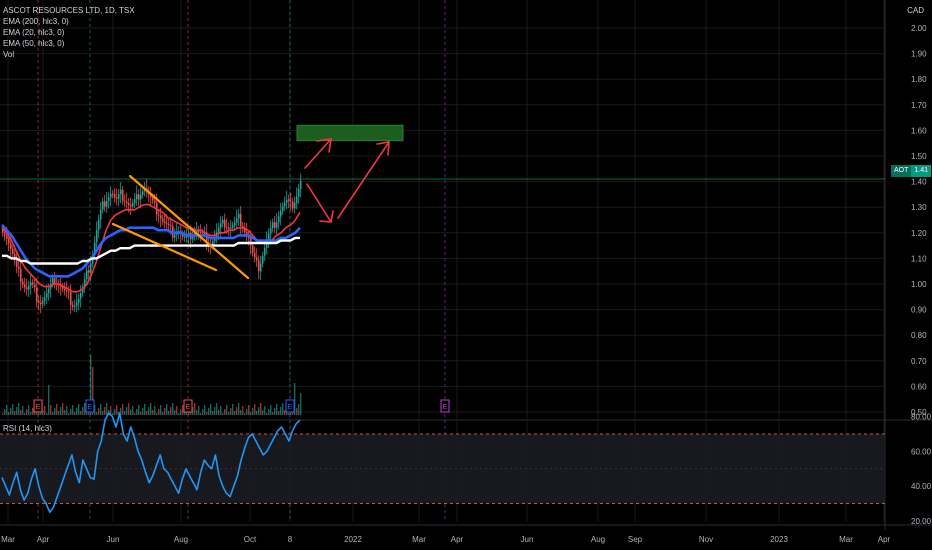 The height and width of the screenshot is (550, 932). I want to click on indicator-ema-50: EMA (50, hlc3, 0), so click(34, 43).